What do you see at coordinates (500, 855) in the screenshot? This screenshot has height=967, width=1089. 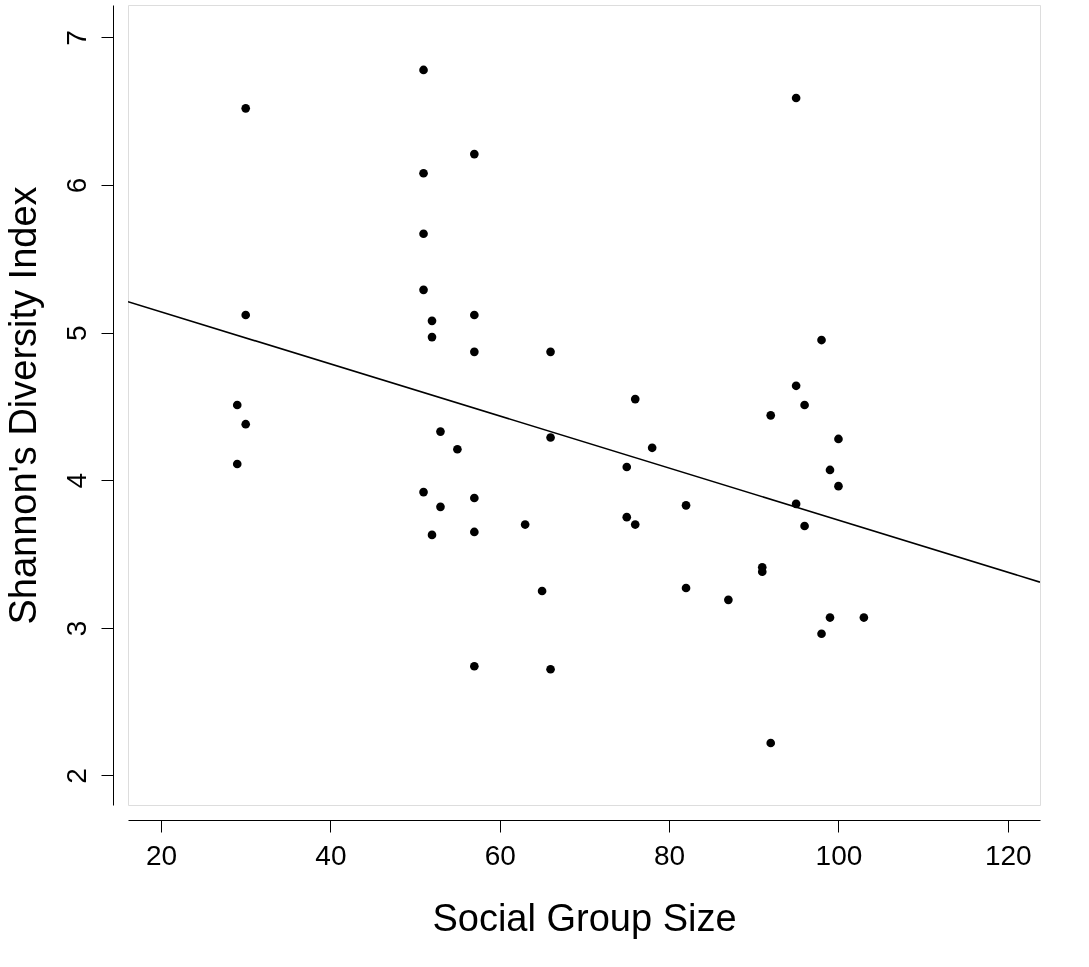 I see `x-tick-label: 60` at bounding box center [500, 855].